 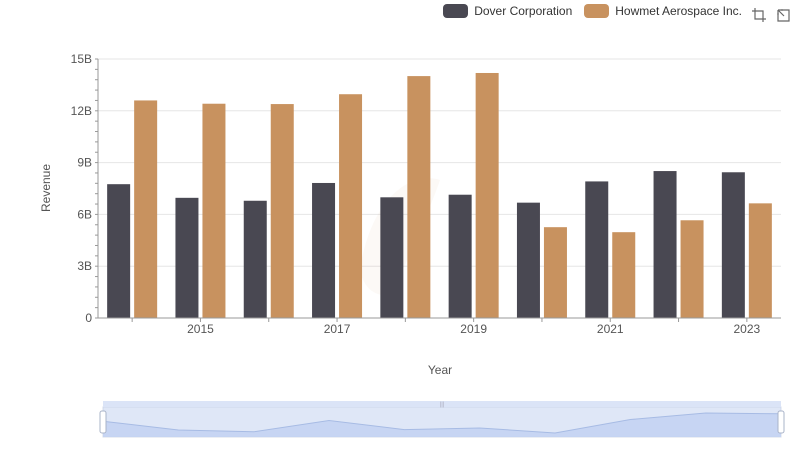 What do you see at coordinates (781, 422) in the screenshot?
I see `datazoom-right-handle` at bounding box center [781, 422].